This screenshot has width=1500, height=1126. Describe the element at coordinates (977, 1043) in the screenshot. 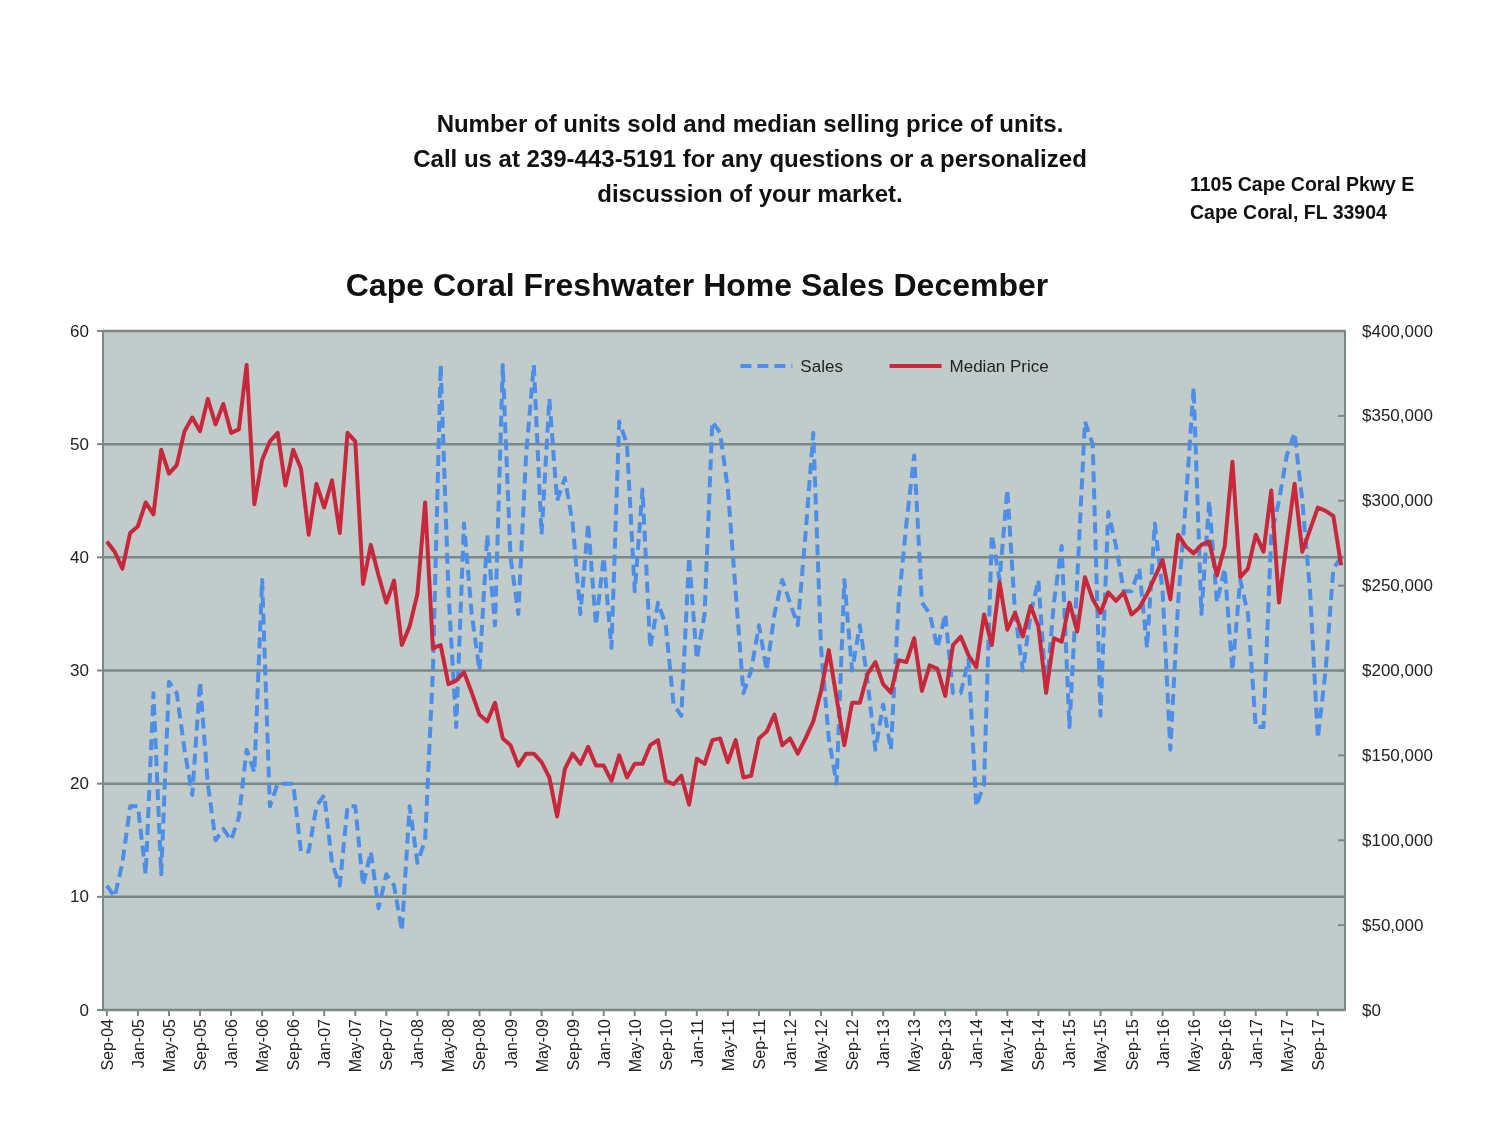

I see `x-tick-label: Jan-14` at that location.